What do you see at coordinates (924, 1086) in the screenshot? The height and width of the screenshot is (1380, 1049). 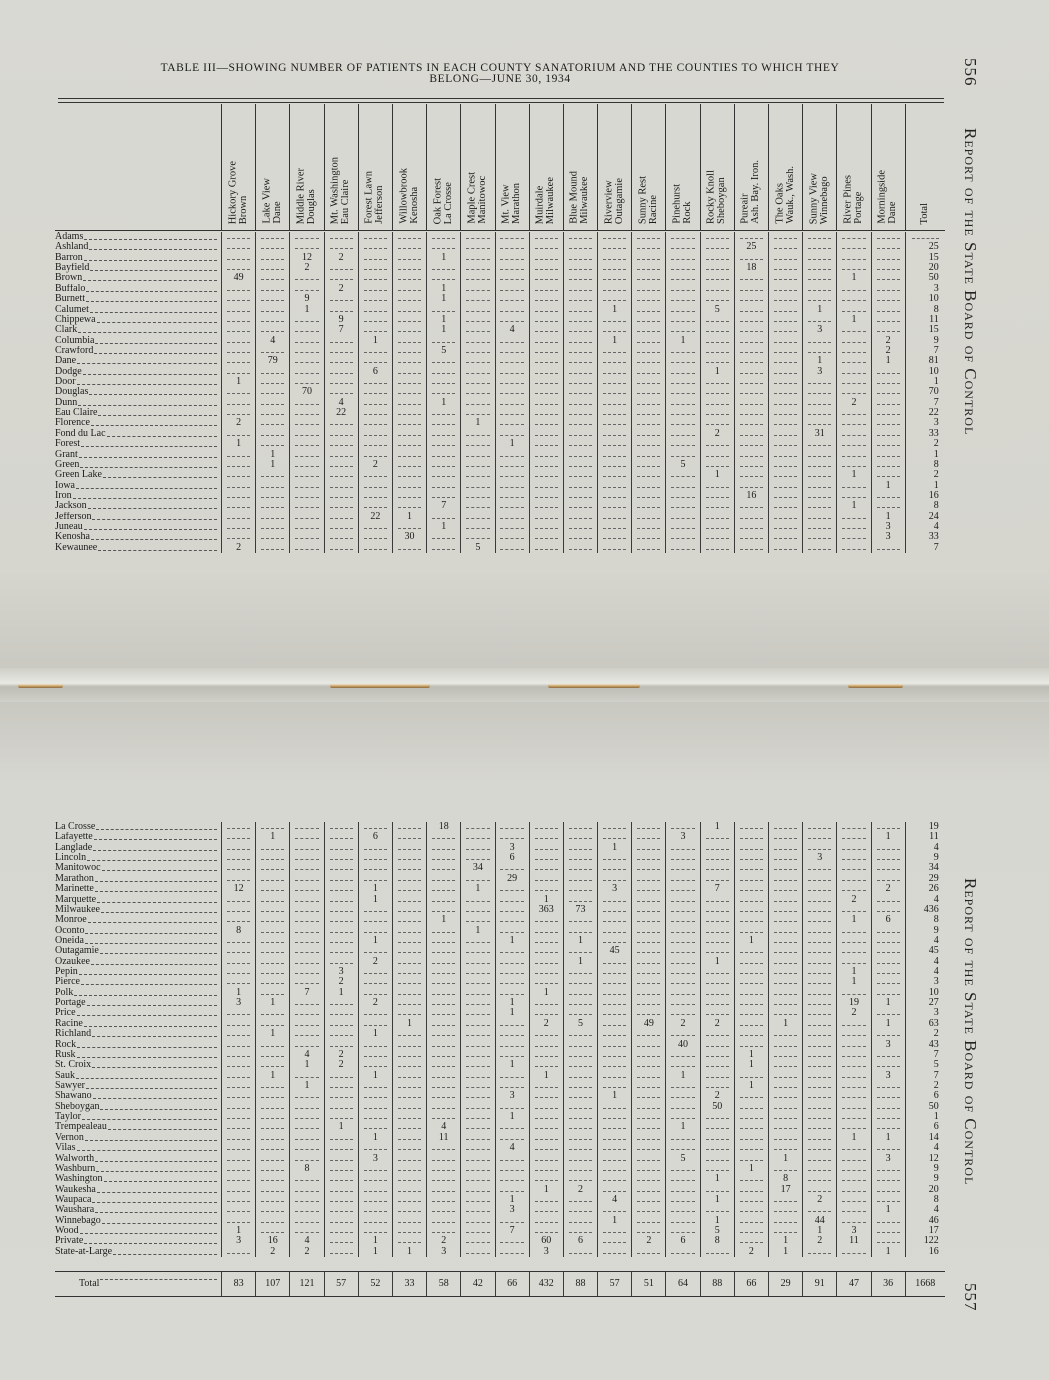 I see `row-total: 2` at bounding box center [924, 1086].